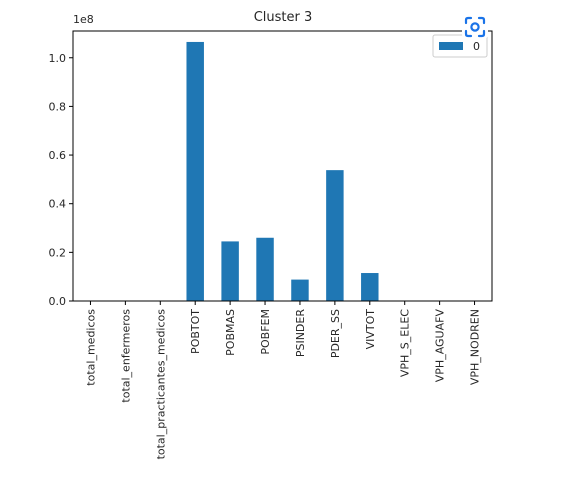  What do you see at coordinates (58, 301) in the screenshot?
I see `y-tick-label: 0.0` at bounding box center [58, 301].